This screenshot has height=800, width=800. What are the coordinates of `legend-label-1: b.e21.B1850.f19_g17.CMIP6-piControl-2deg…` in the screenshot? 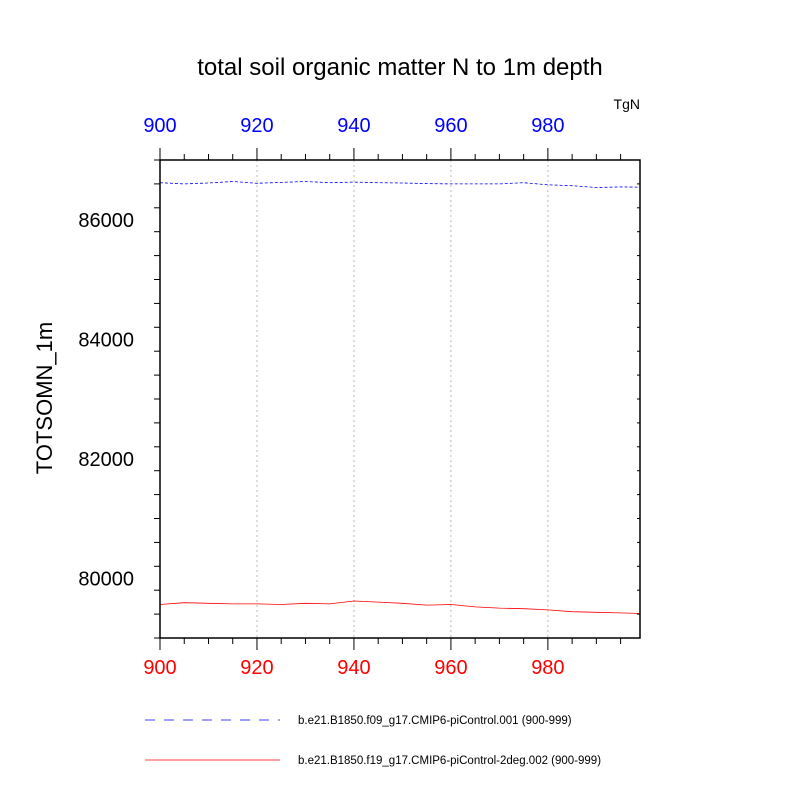 It's located at (449, 761).